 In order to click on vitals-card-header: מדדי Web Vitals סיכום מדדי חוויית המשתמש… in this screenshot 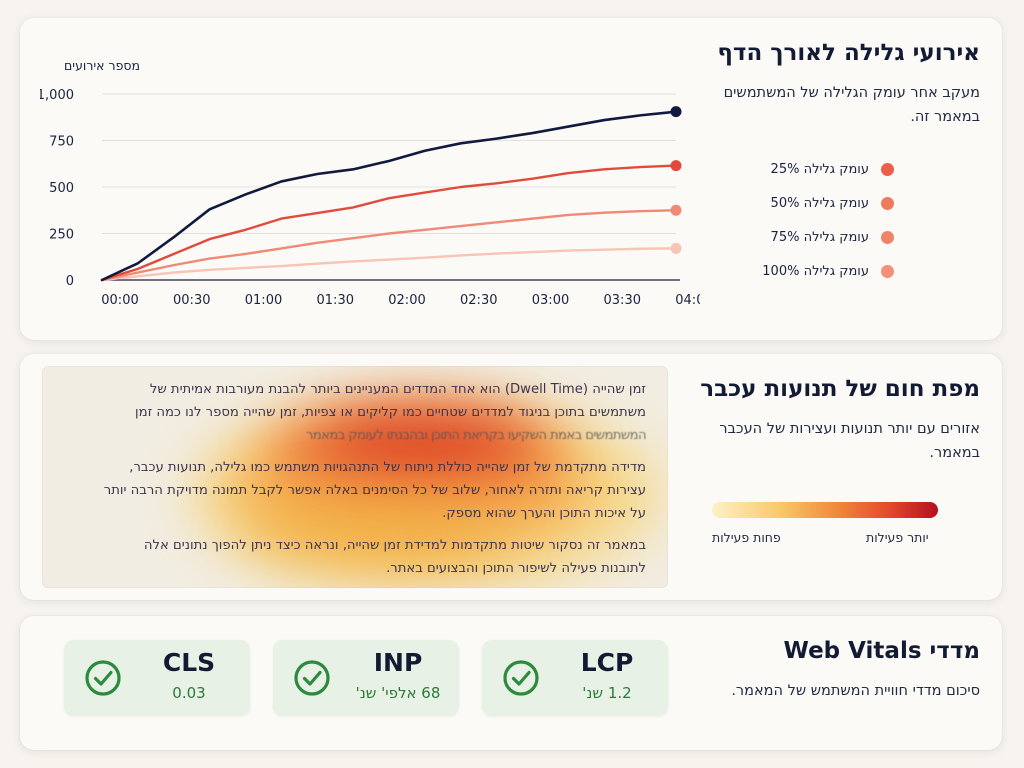, I will do `click(830, 671)`.